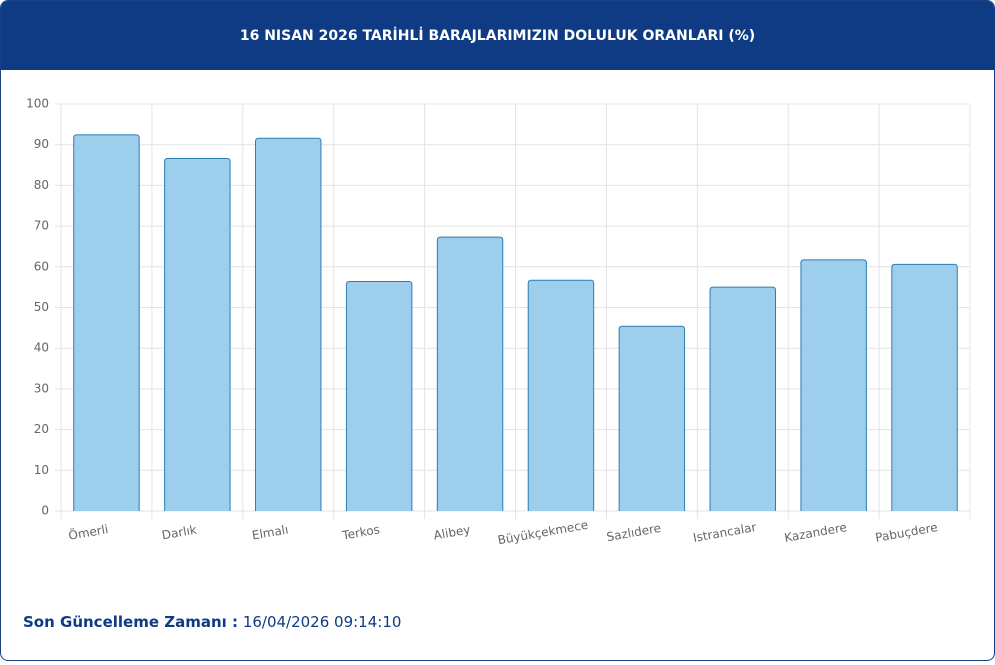  What do you see at coordinates (41, 144) in the screenshot?
I see `y-tick-label: 90` at bounding box center [41, 144].